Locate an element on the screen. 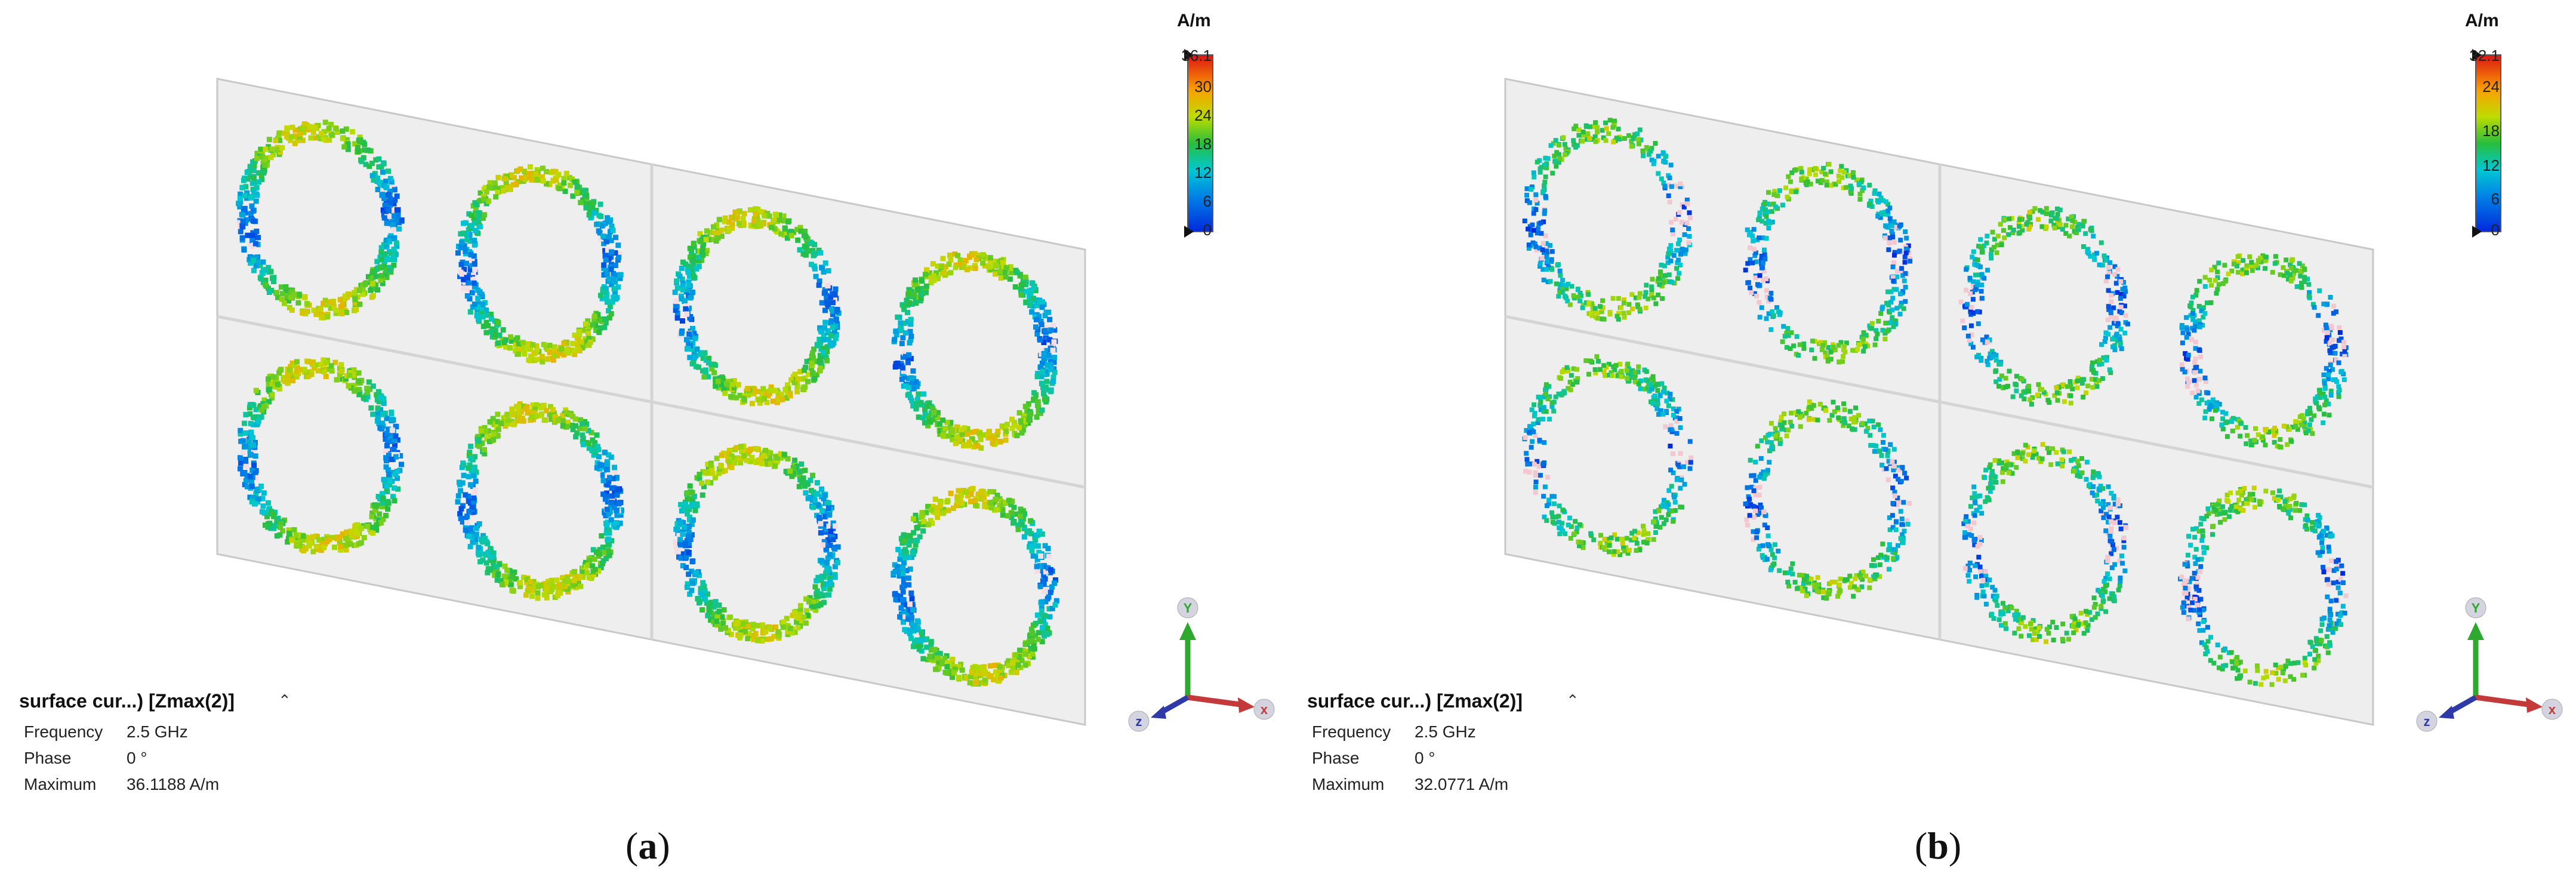  colorbar-tick: 30 is located at coordinates (1203, 87).